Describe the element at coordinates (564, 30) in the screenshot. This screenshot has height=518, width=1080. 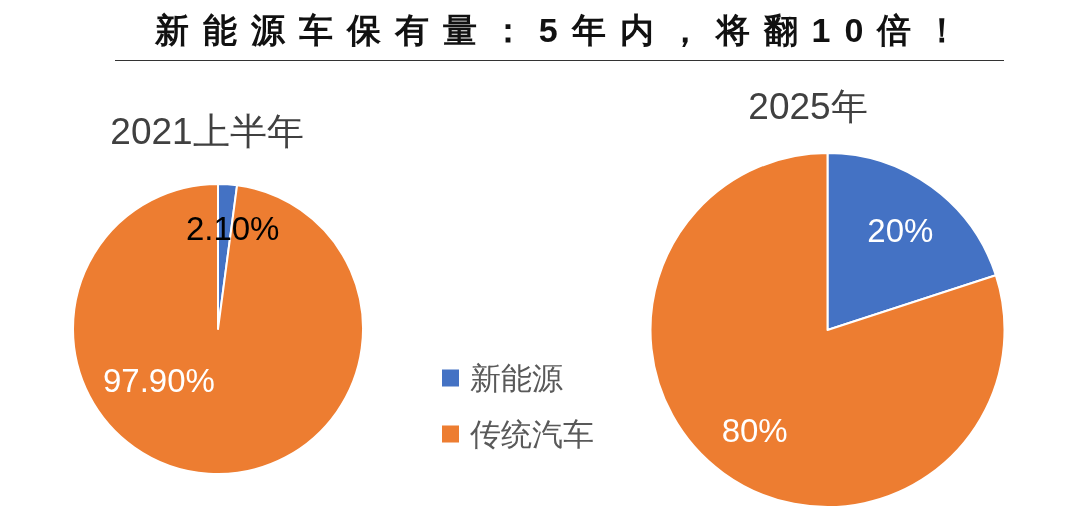
I see `title: 新能源车保有量：5年内，将翻10倍！` at that location.